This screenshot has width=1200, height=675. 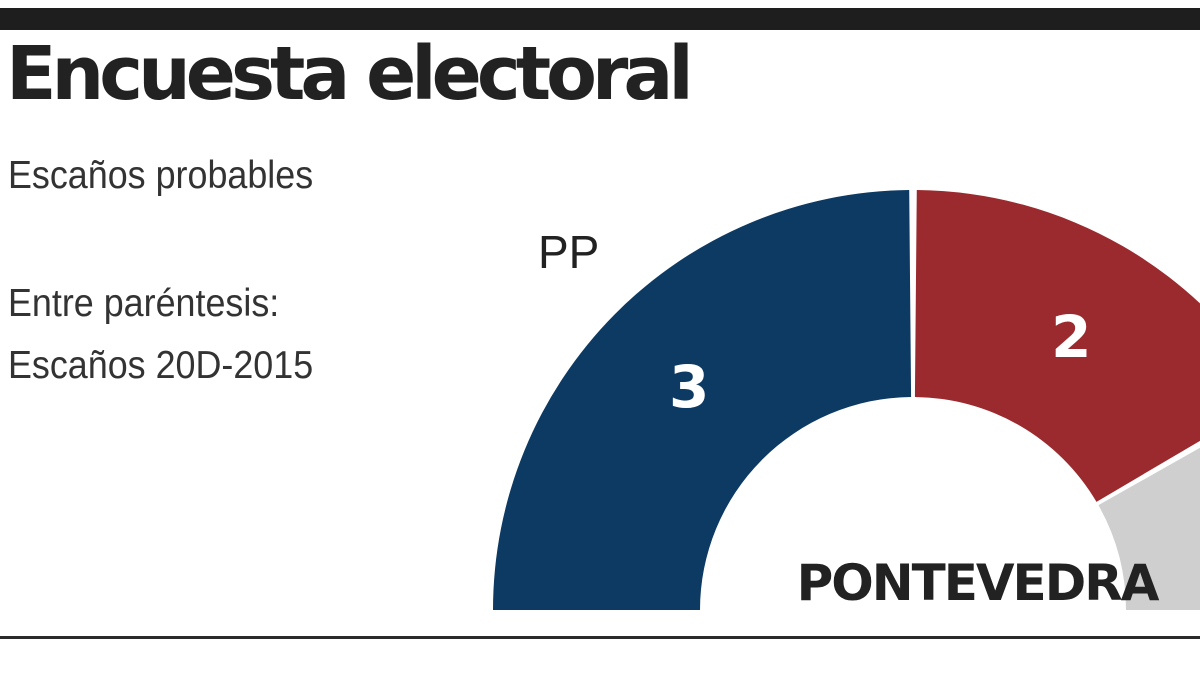 I want to click on subtitle: Escaños probables, so click(x=161, y=175).